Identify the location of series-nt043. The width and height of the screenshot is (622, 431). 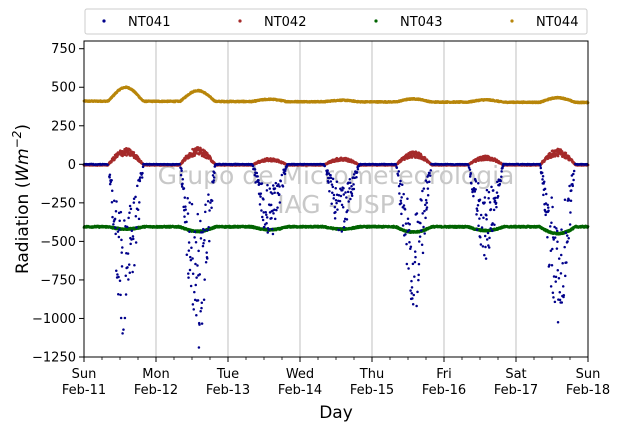
(336, 230).